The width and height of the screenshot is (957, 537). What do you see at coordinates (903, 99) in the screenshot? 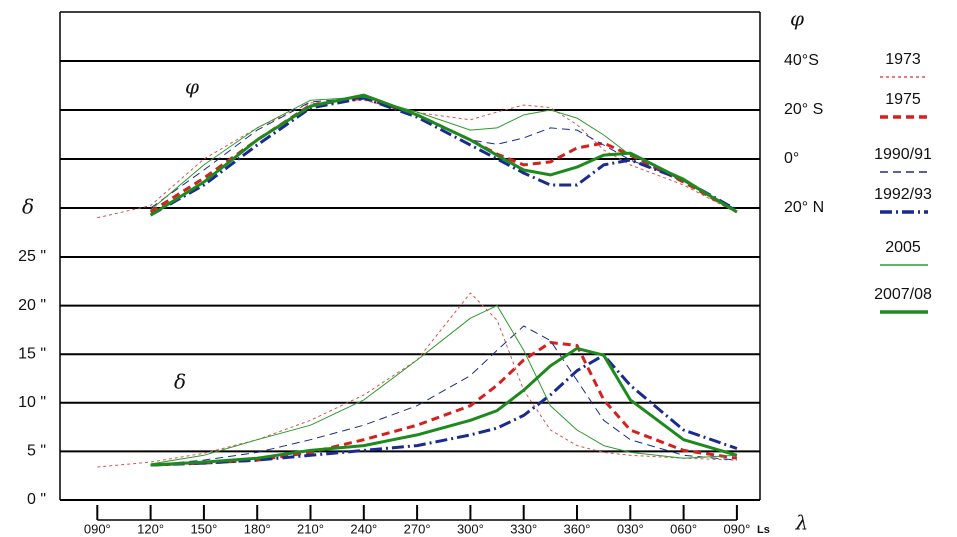
I see `legend-label: 1975` at bounding box center [903, 99].